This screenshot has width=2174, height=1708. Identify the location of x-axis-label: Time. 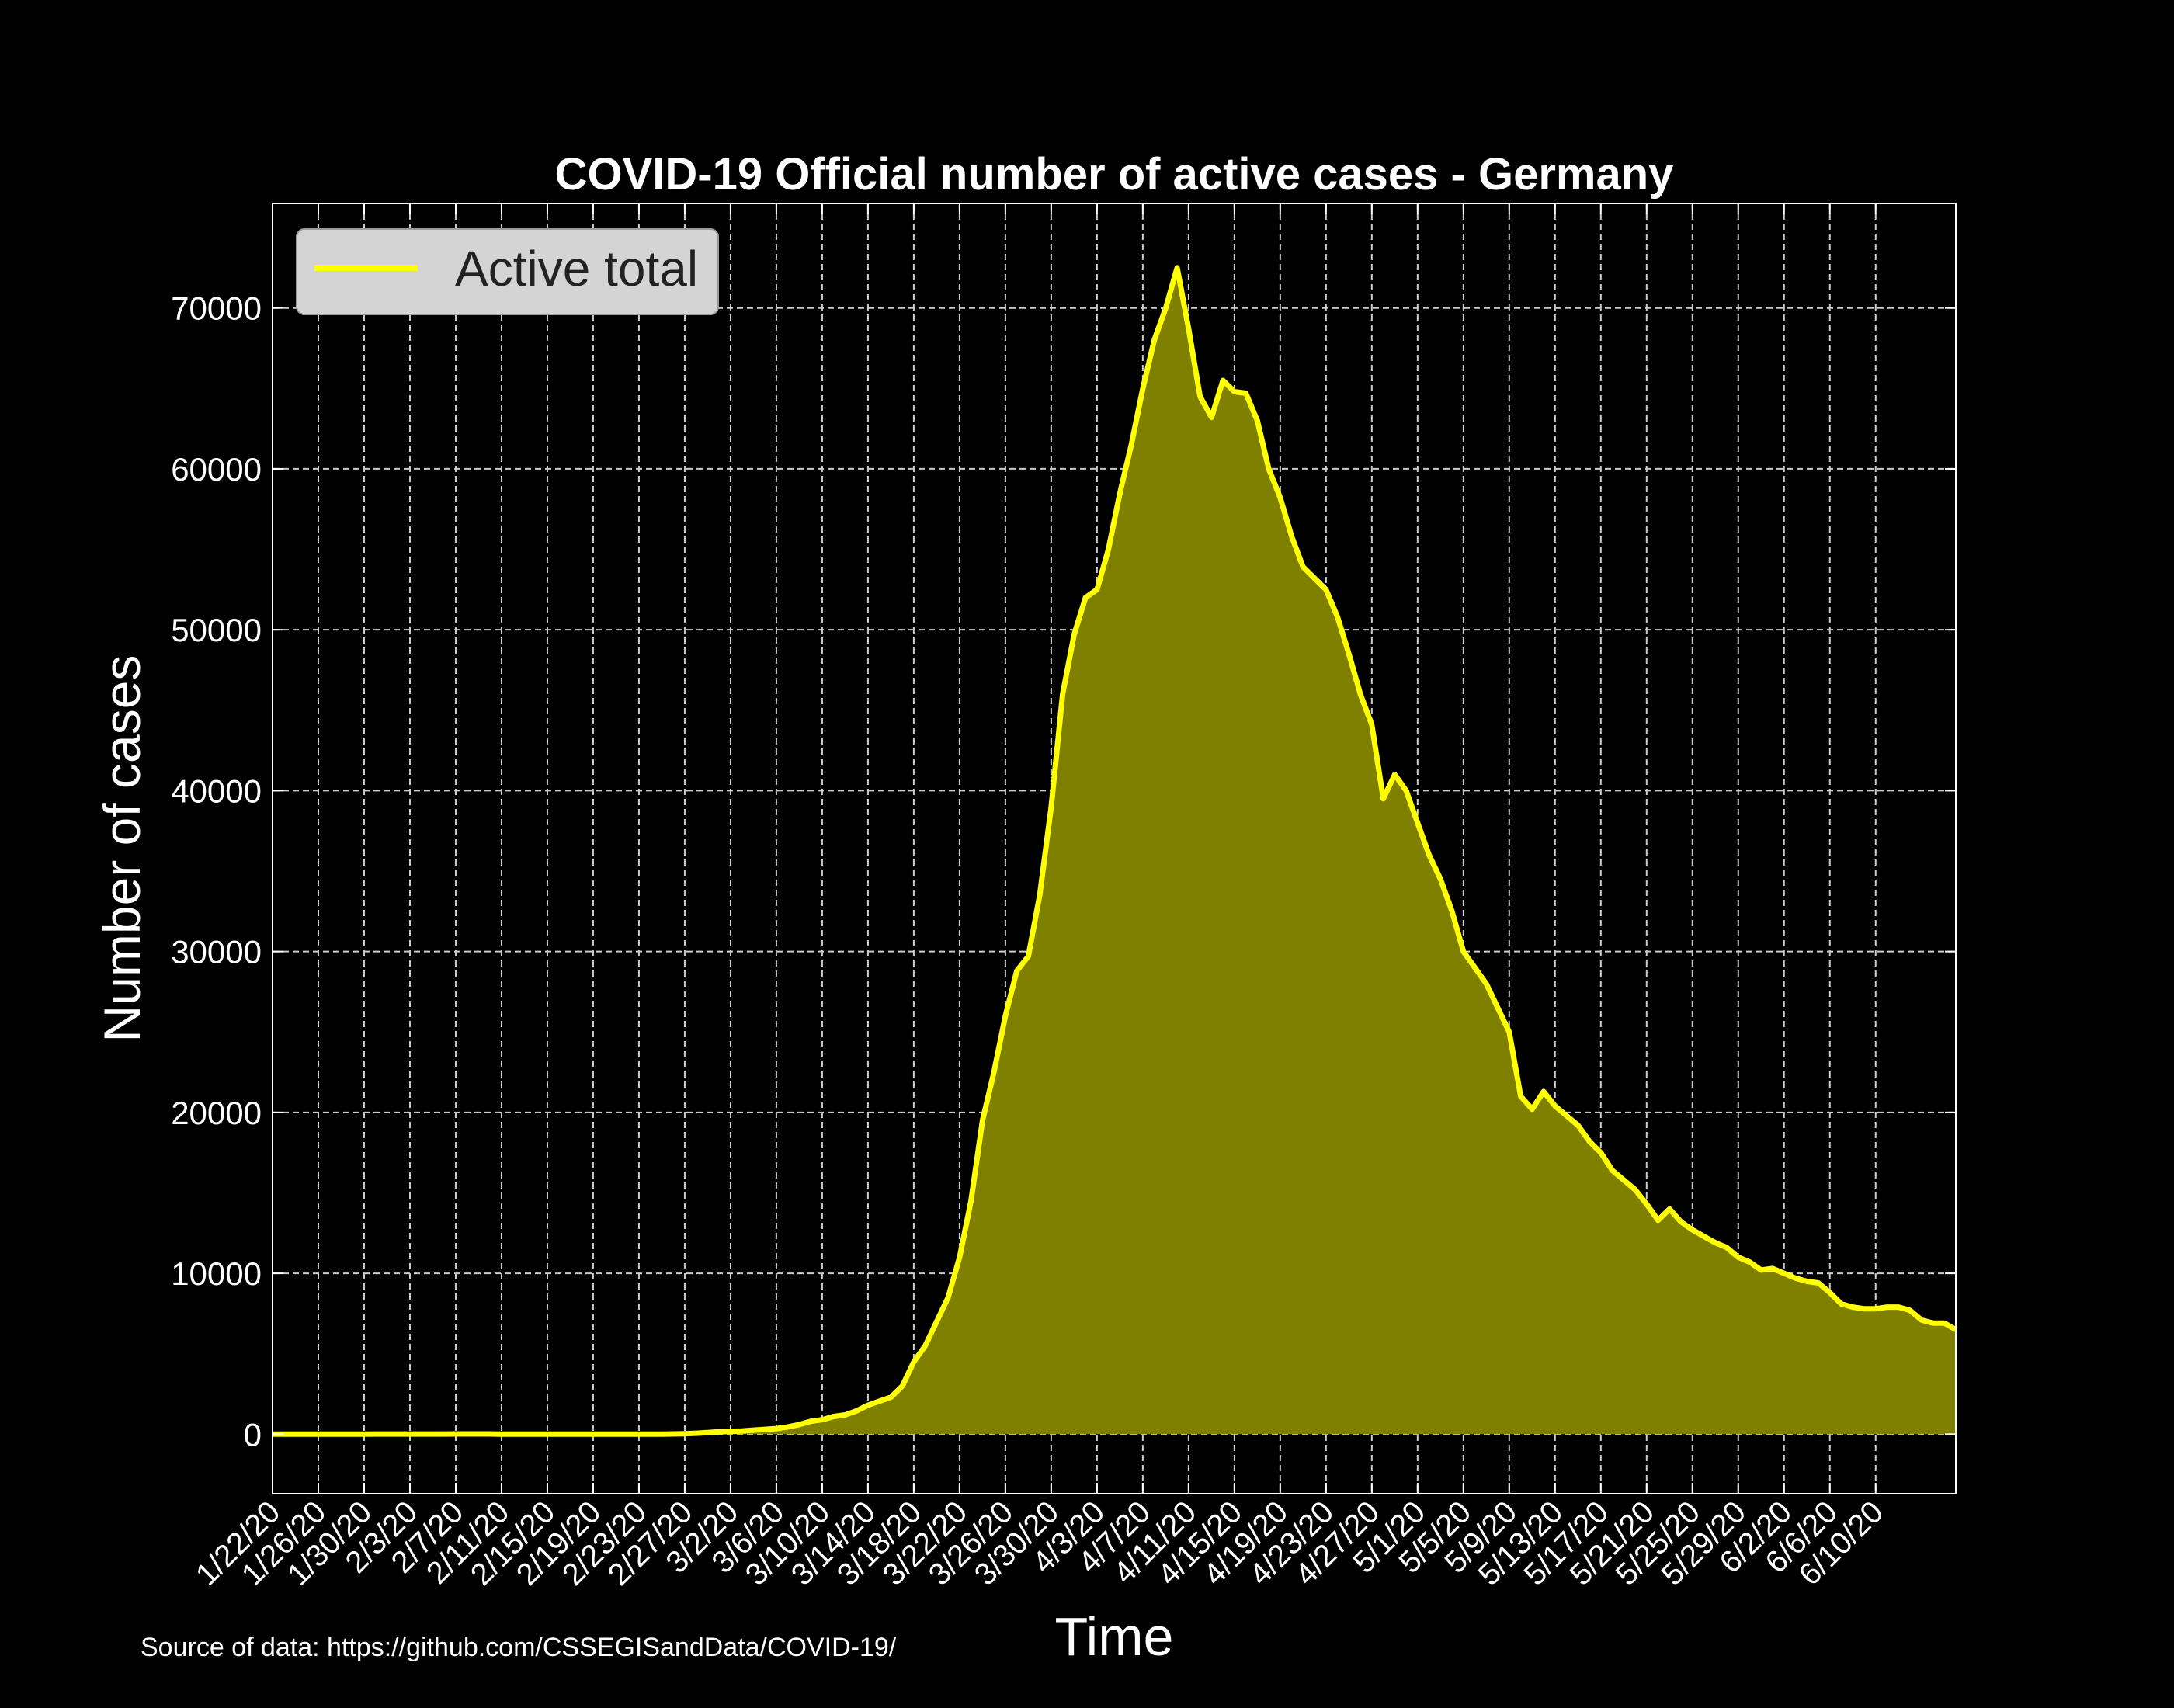
(1114, 1636).